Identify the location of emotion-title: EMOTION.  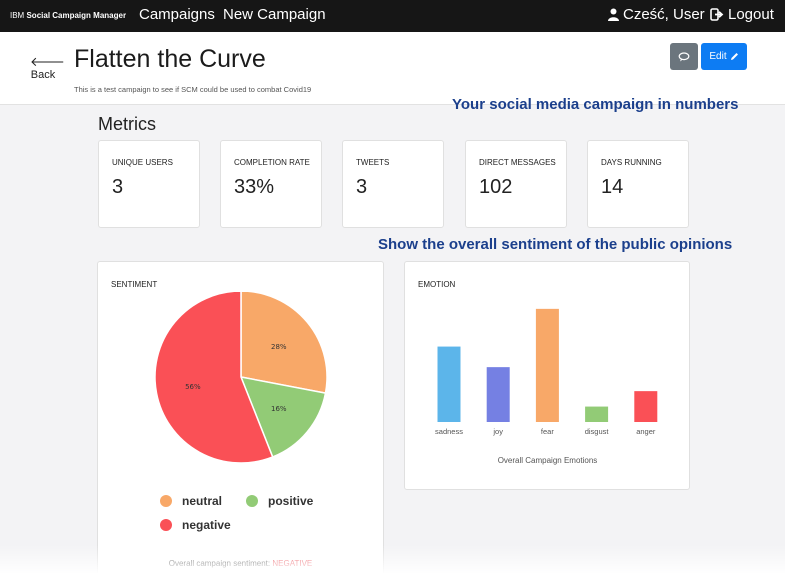
(437, 284).